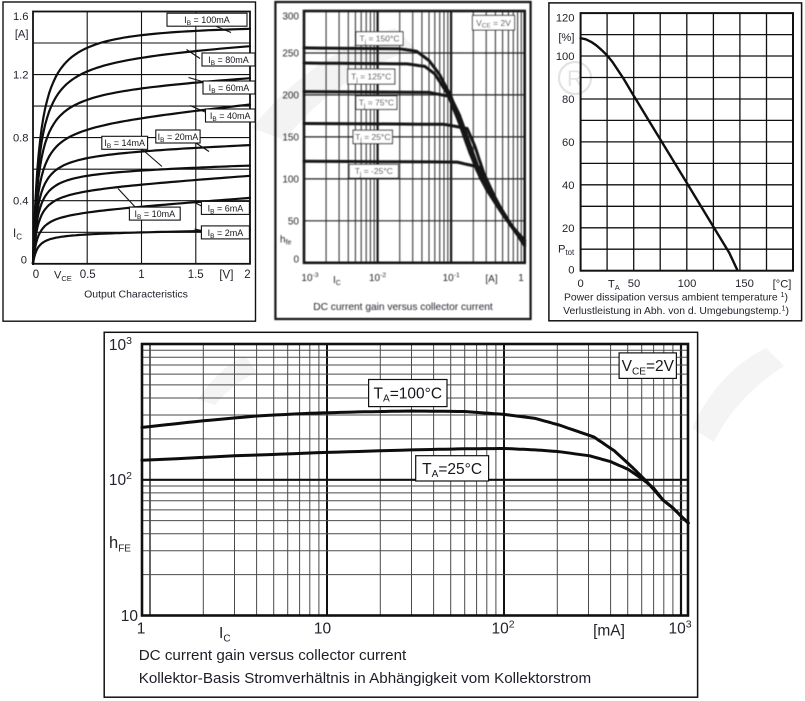 The height and width of the screenshot is (701, 805). Describe the element at coordinates (226, 276) in the screenshot. I see `svg-text: [V]` at that location.